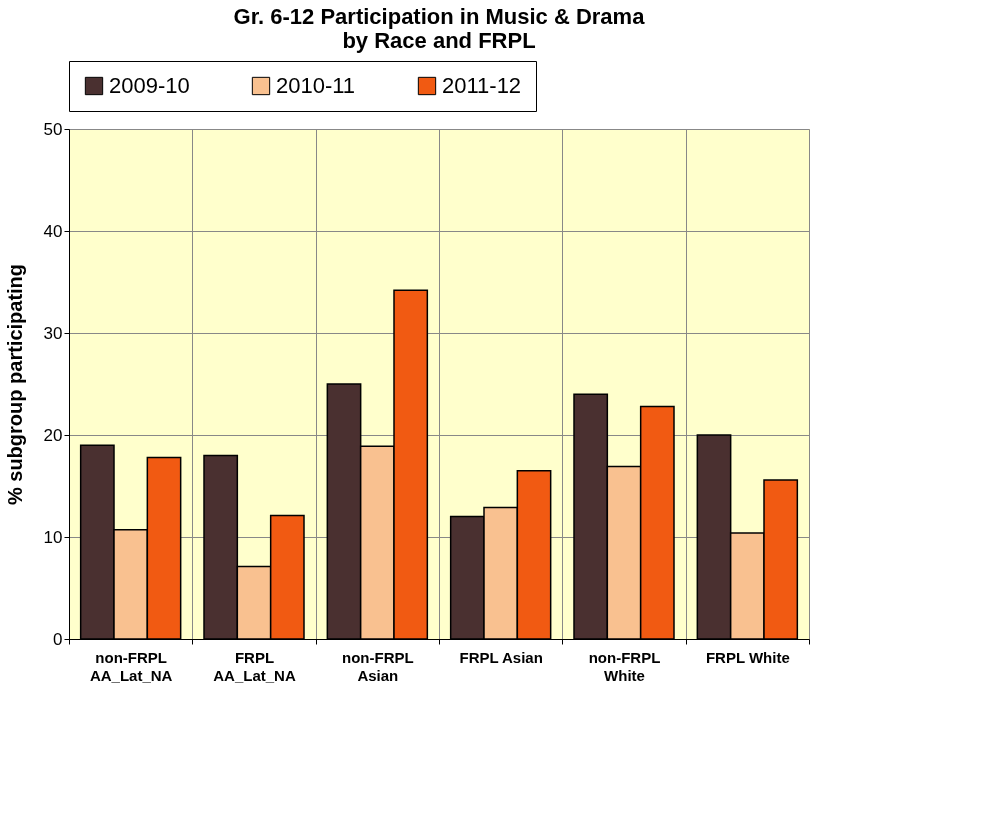  Describe the element at coordinates (53, 231) in the screenshot. I see `y-tick-label: 40` at that location.